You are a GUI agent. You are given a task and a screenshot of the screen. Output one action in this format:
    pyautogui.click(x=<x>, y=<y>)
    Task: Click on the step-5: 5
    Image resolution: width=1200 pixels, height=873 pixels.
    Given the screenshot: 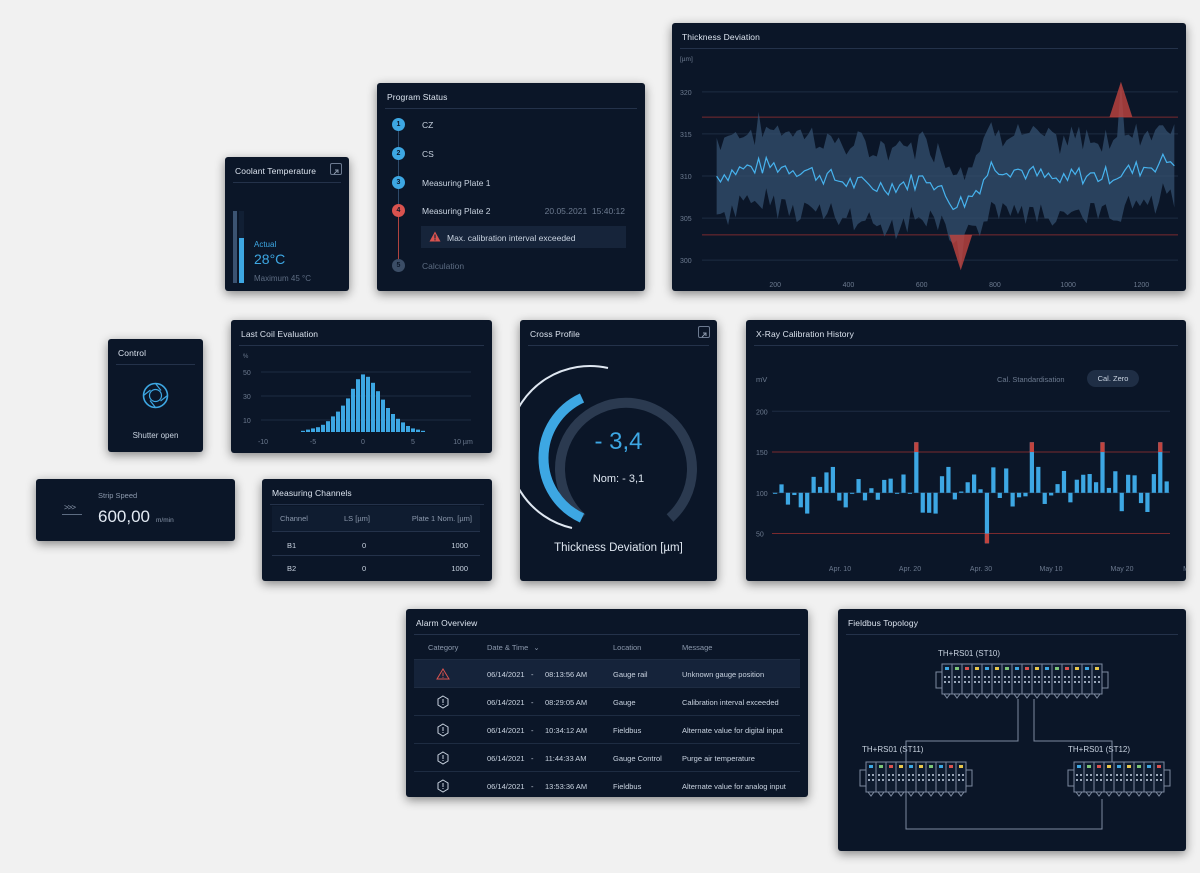 What is the action you would take?
    pyautogui.click(x=398, y=265)
    